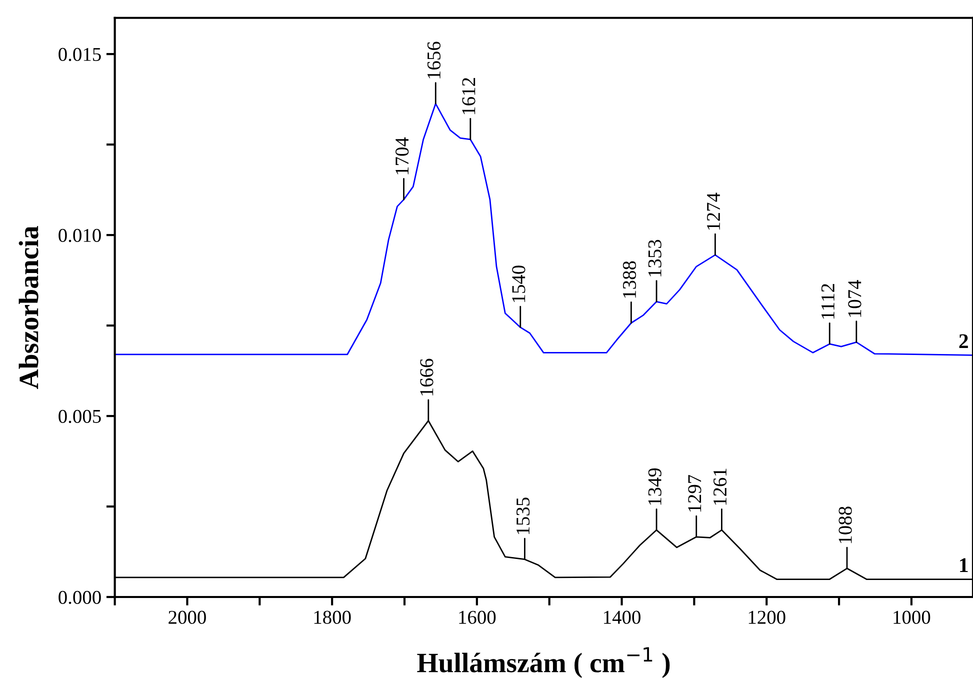  Describe the element at coordinates (964, 565) in the screenshot. I see `series-label: 1` at that location.